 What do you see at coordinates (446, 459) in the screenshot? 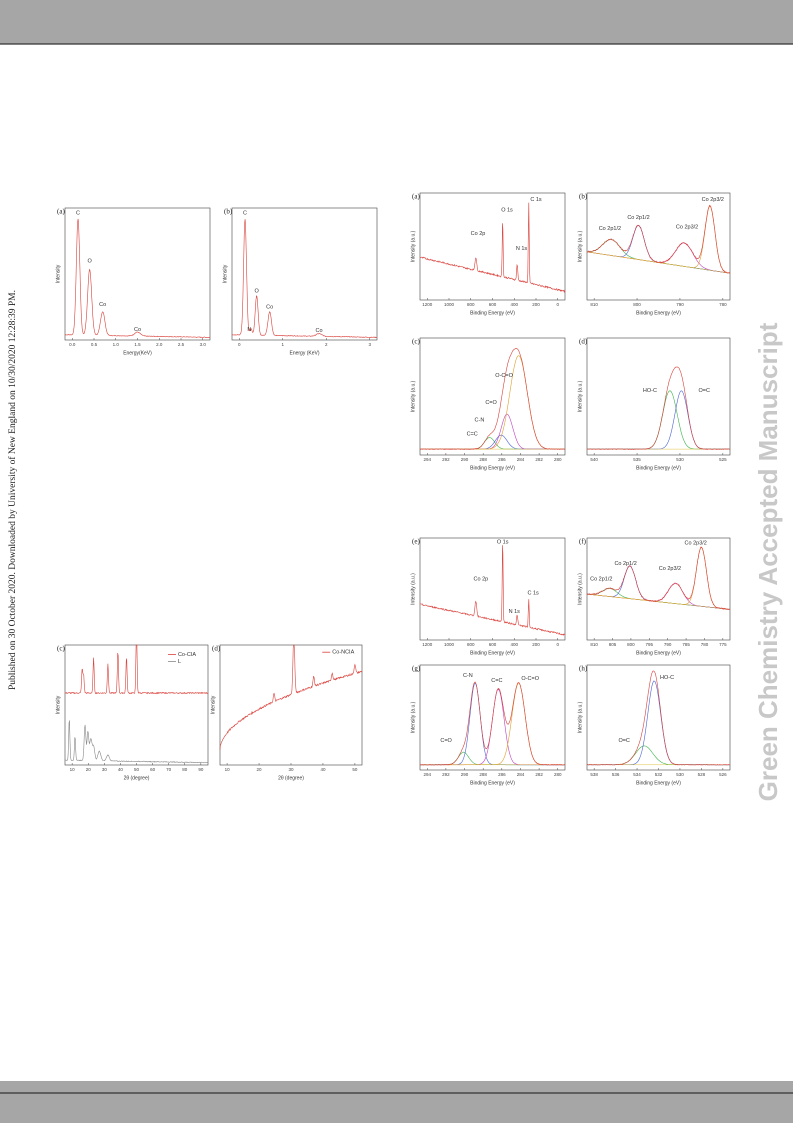
I see `x-tick-label: 292` at bounding box center [446, 459].